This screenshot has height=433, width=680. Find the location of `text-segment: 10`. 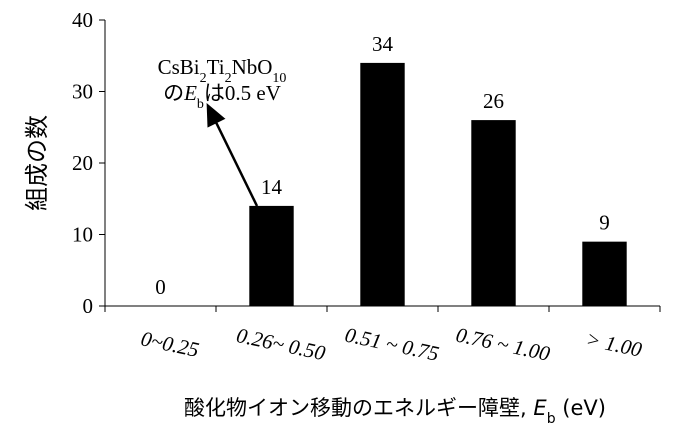

text-segment: 10 is located at coordinates (279, 78).